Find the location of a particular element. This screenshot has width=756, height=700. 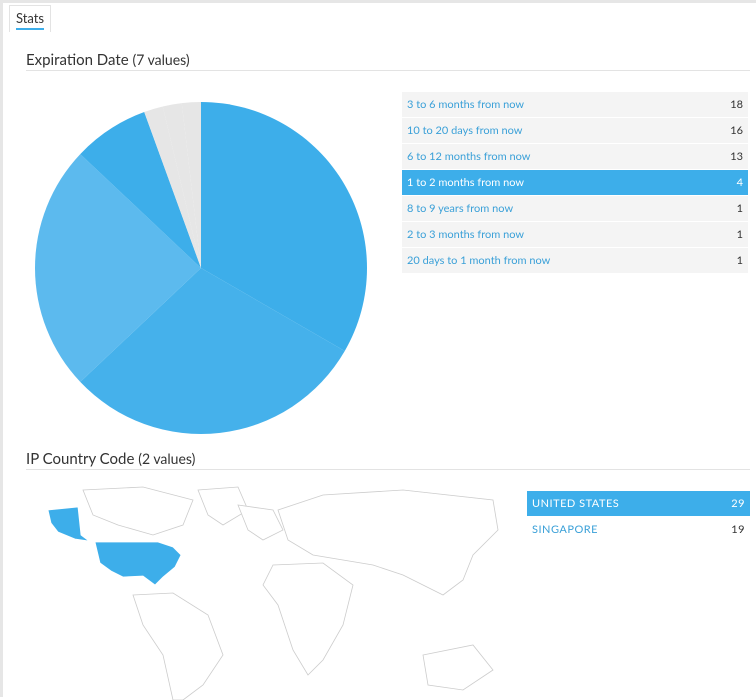

list-row: 3 to 6 months from now 18 is located at coordinates (575, 105).